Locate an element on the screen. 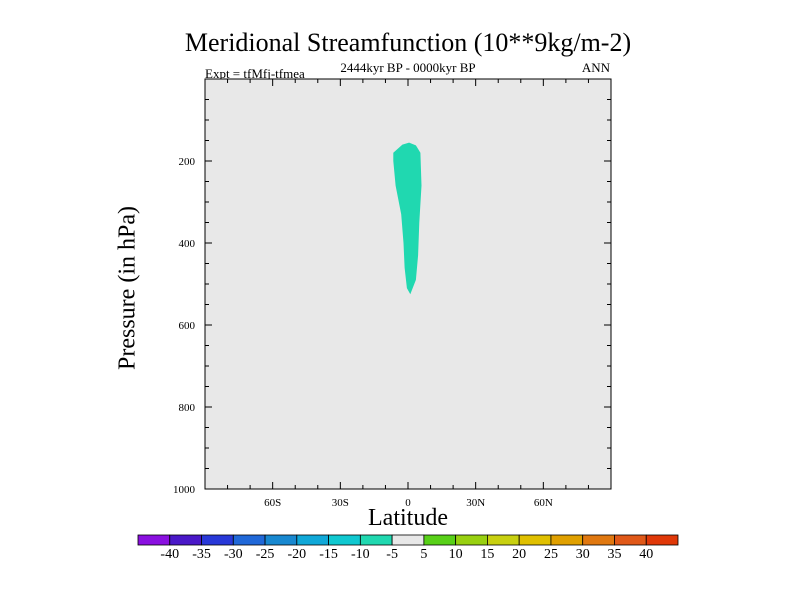 Image resolution: width=800 pixels, height=600 pixels. colorbar-label: 30 is located at coordinates (583, 554).